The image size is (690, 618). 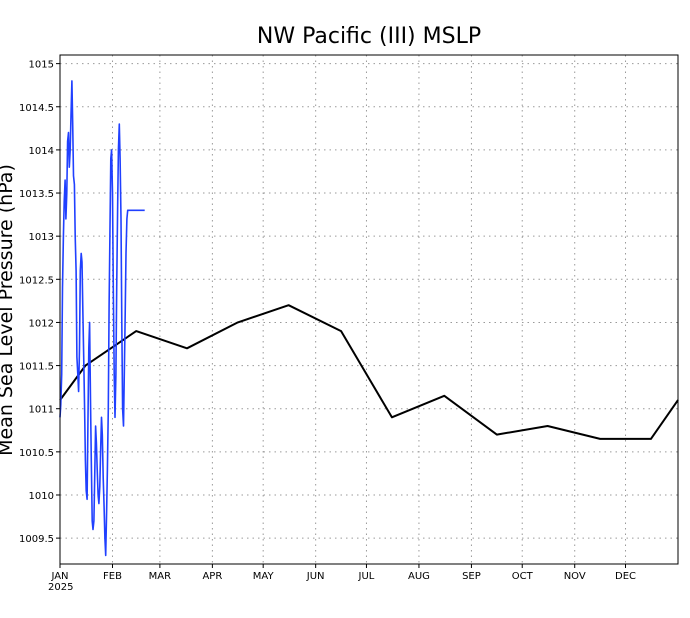 I want to click on x-tick-label: JUN, so click(x=315, y=576).